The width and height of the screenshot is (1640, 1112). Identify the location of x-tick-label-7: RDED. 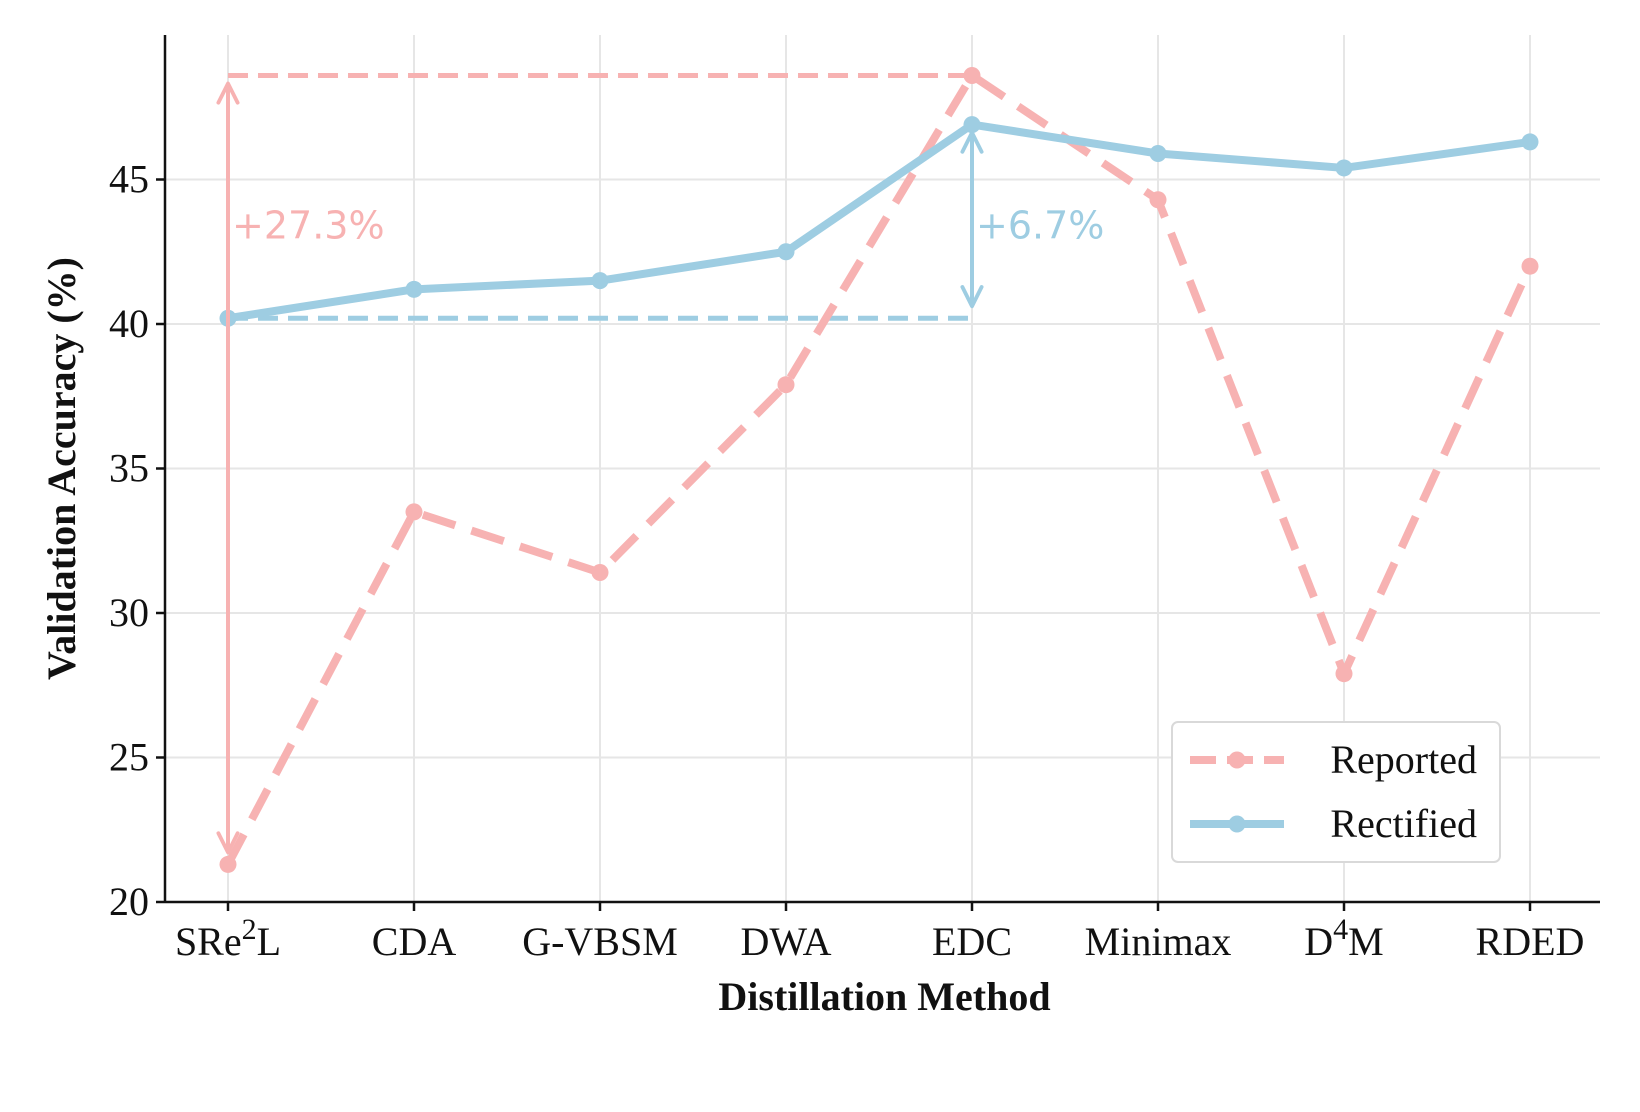
(1530, 941).